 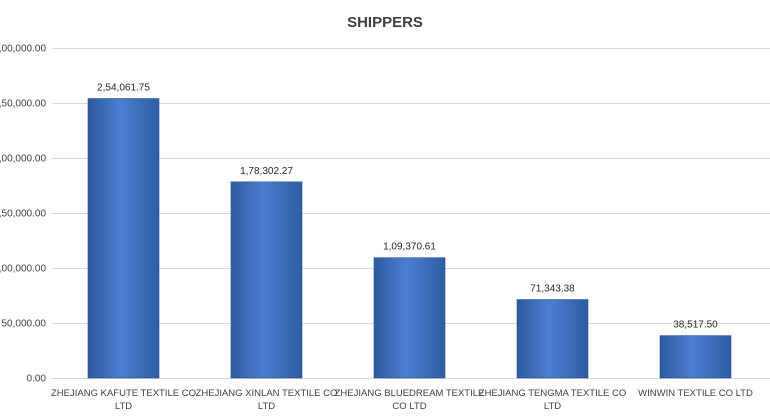 I want to click on data-label: 71,343.38, so click(x=552, y=289).